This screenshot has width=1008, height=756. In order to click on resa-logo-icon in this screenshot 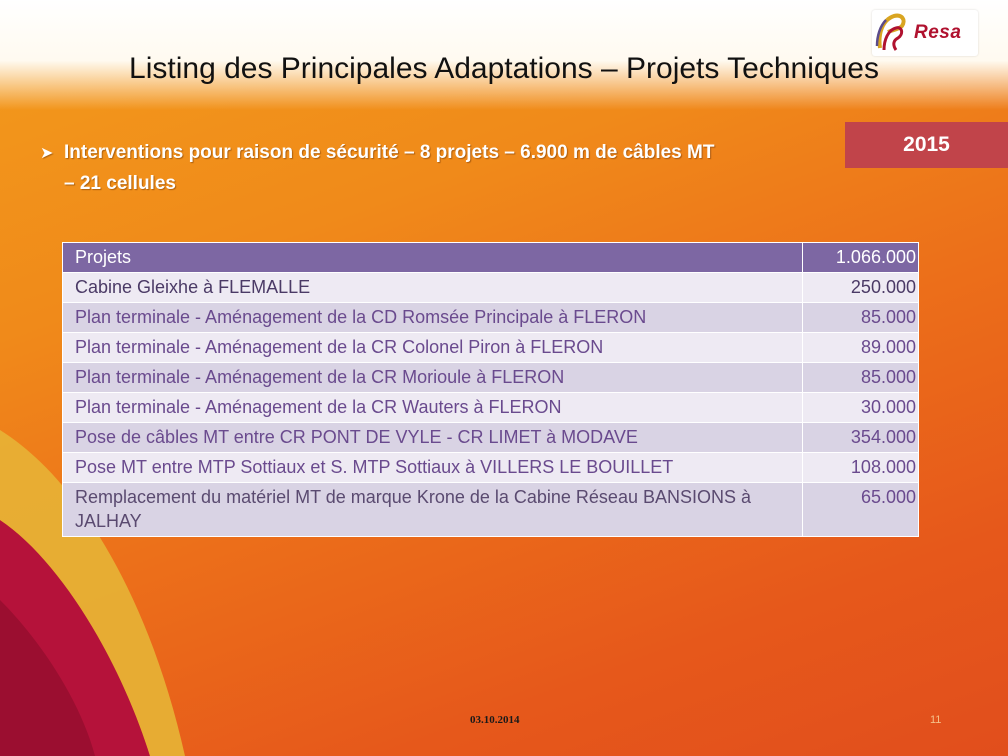, I will do `click(890, 32)`.